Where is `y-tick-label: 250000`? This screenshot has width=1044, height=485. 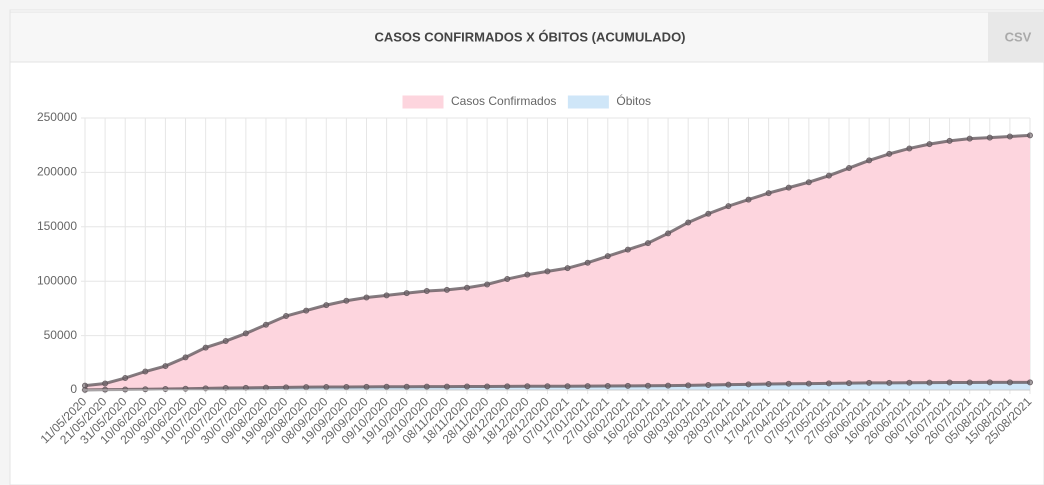 y-tick-label: 250000 is located at coordinates (57, 117).